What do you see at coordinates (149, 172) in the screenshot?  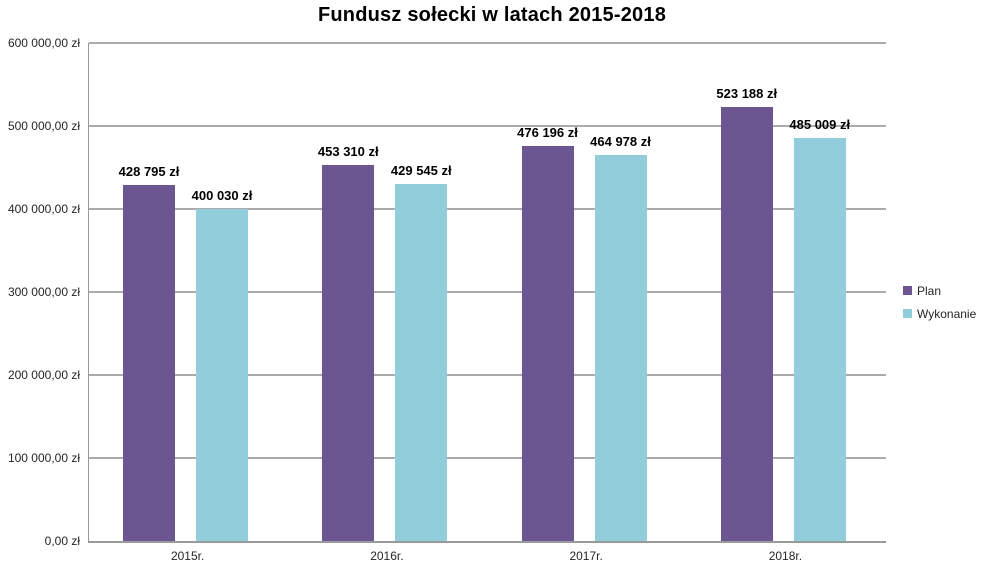 I see `bar-value-label: 428 795 zł` at bounding box center [149, 172].